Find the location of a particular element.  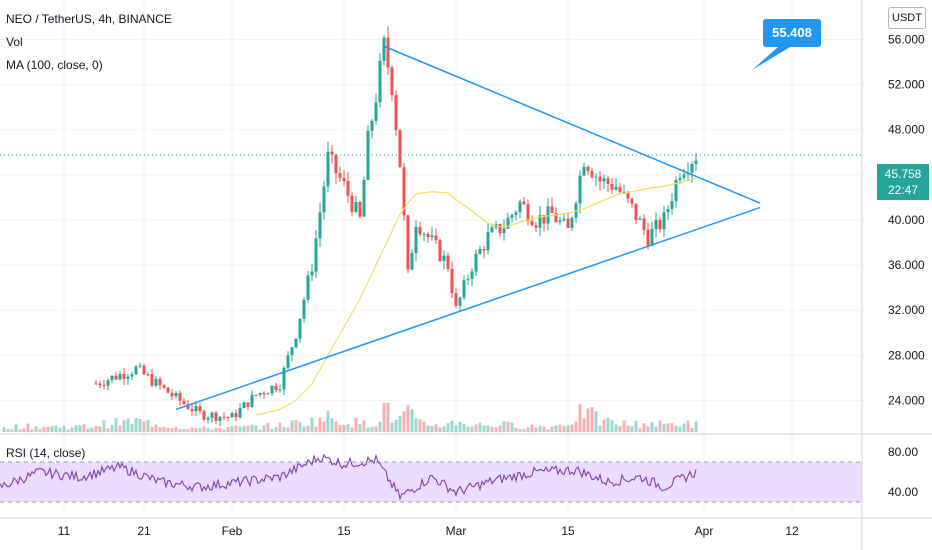

rsi-tick-label: 40.00 is located at coordinates (903, 492).